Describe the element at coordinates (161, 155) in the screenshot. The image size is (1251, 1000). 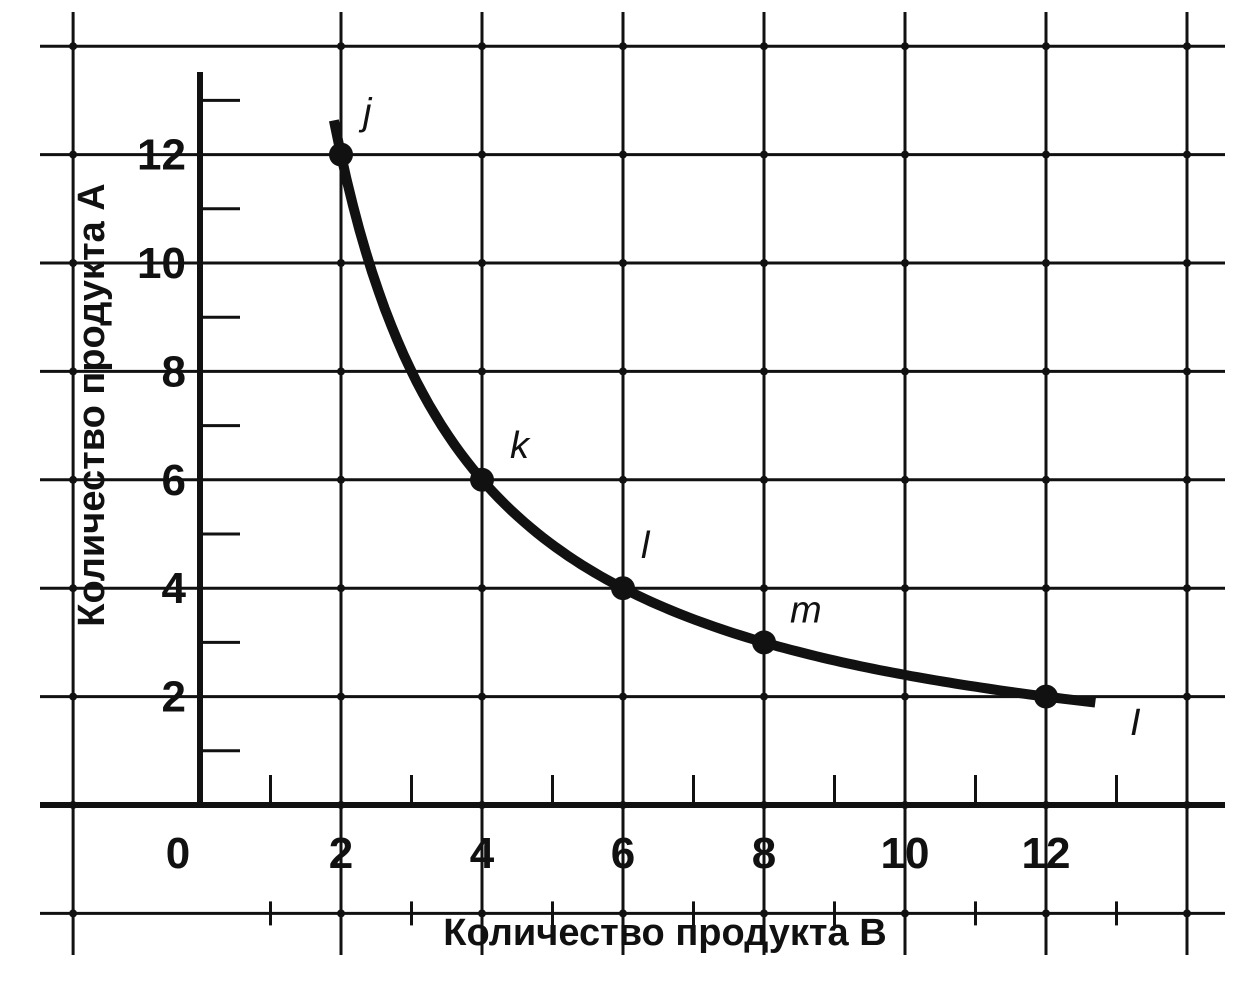
I see `y-tick-label: 12` at that location.